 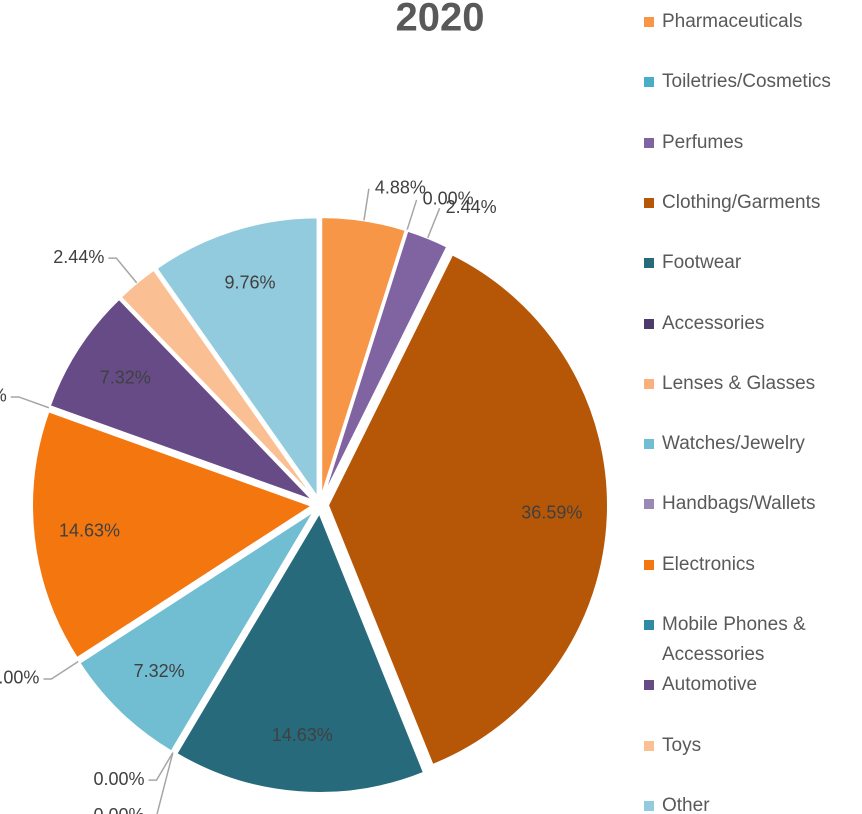 I want to click on legend-label: Electronics, so click(x=708, y=564).